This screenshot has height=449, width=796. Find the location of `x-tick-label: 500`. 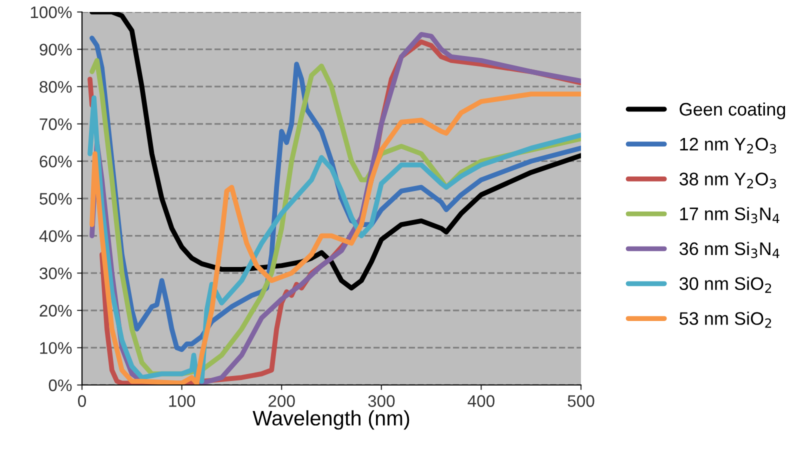

x-tick-label: 500 is located at coordinates (581, 401).